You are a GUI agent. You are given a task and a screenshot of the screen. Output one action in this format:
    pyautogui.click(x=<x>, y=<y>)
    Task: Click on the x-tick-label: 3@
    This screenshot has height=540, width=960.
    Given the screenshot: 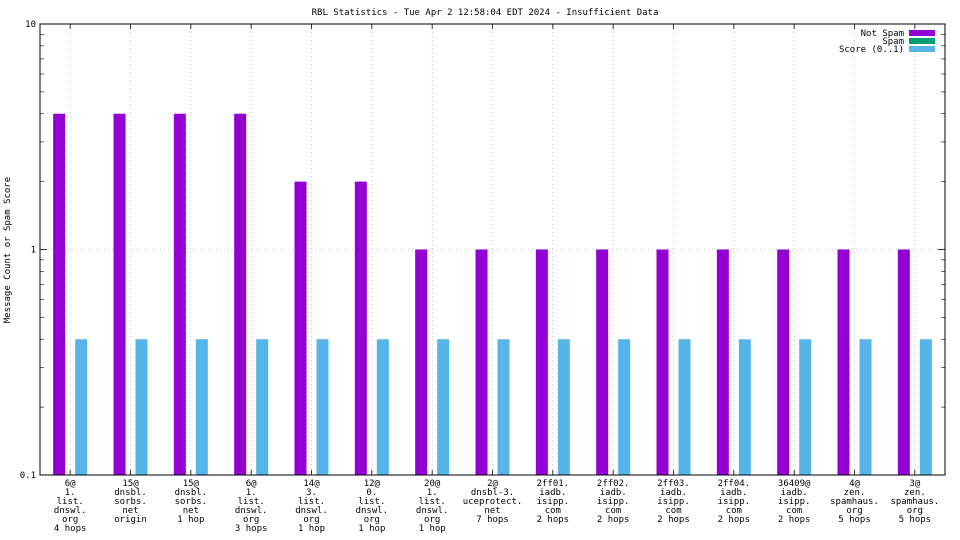 What is the action you would take?
    pyautogui.click(x=914, y=484)
    